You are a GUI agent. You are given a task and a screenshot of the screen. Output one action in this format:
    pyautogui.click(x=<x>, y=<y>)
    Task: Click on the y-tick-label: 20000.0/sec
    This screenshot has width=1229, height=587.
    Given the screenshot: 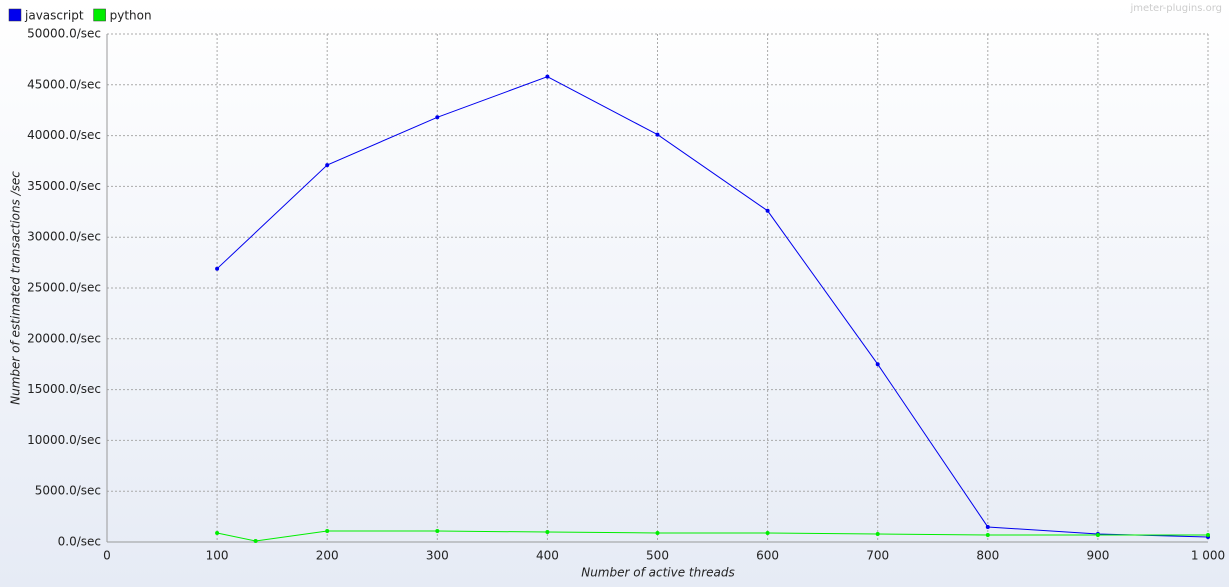 What is the action you would take?
    pyautogui.click(x=64, y=338)
    